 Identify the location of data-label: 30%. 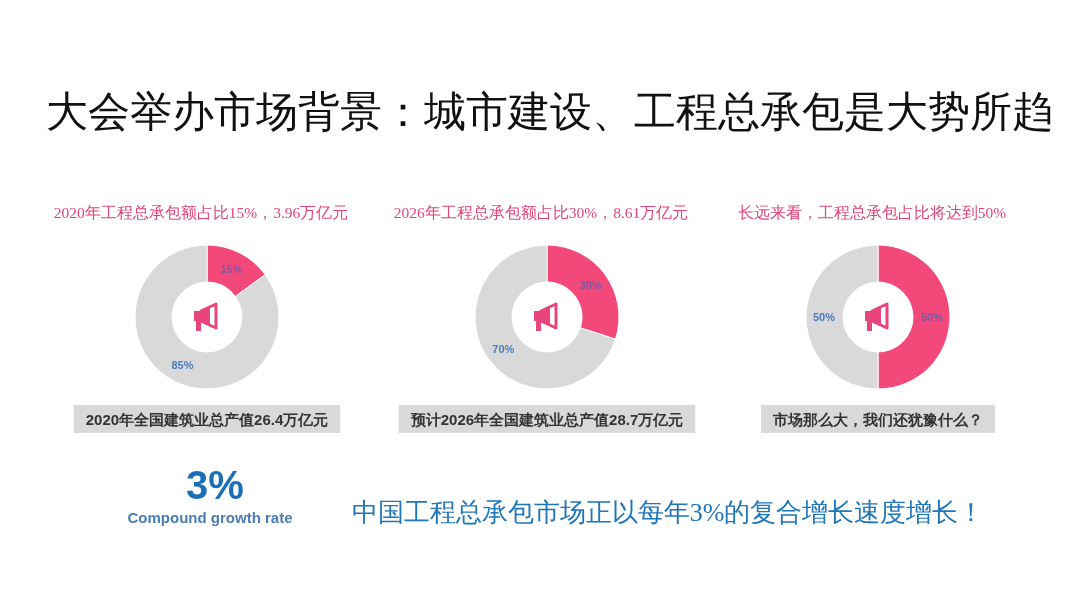
(590, 285).